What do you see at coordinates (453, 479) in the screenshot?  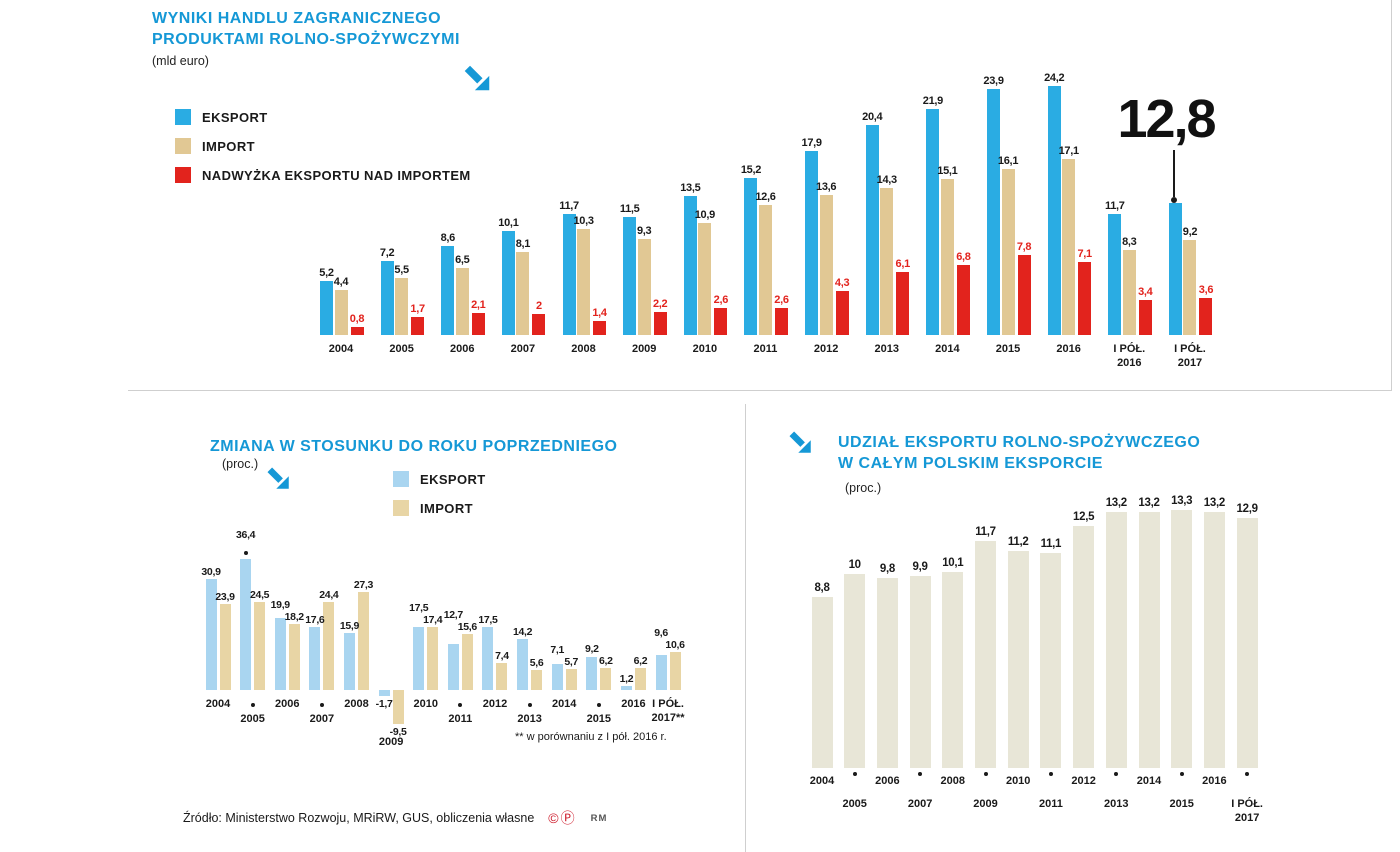 I see `legend-label: EKSPORT` at bounding box center [453, 479].